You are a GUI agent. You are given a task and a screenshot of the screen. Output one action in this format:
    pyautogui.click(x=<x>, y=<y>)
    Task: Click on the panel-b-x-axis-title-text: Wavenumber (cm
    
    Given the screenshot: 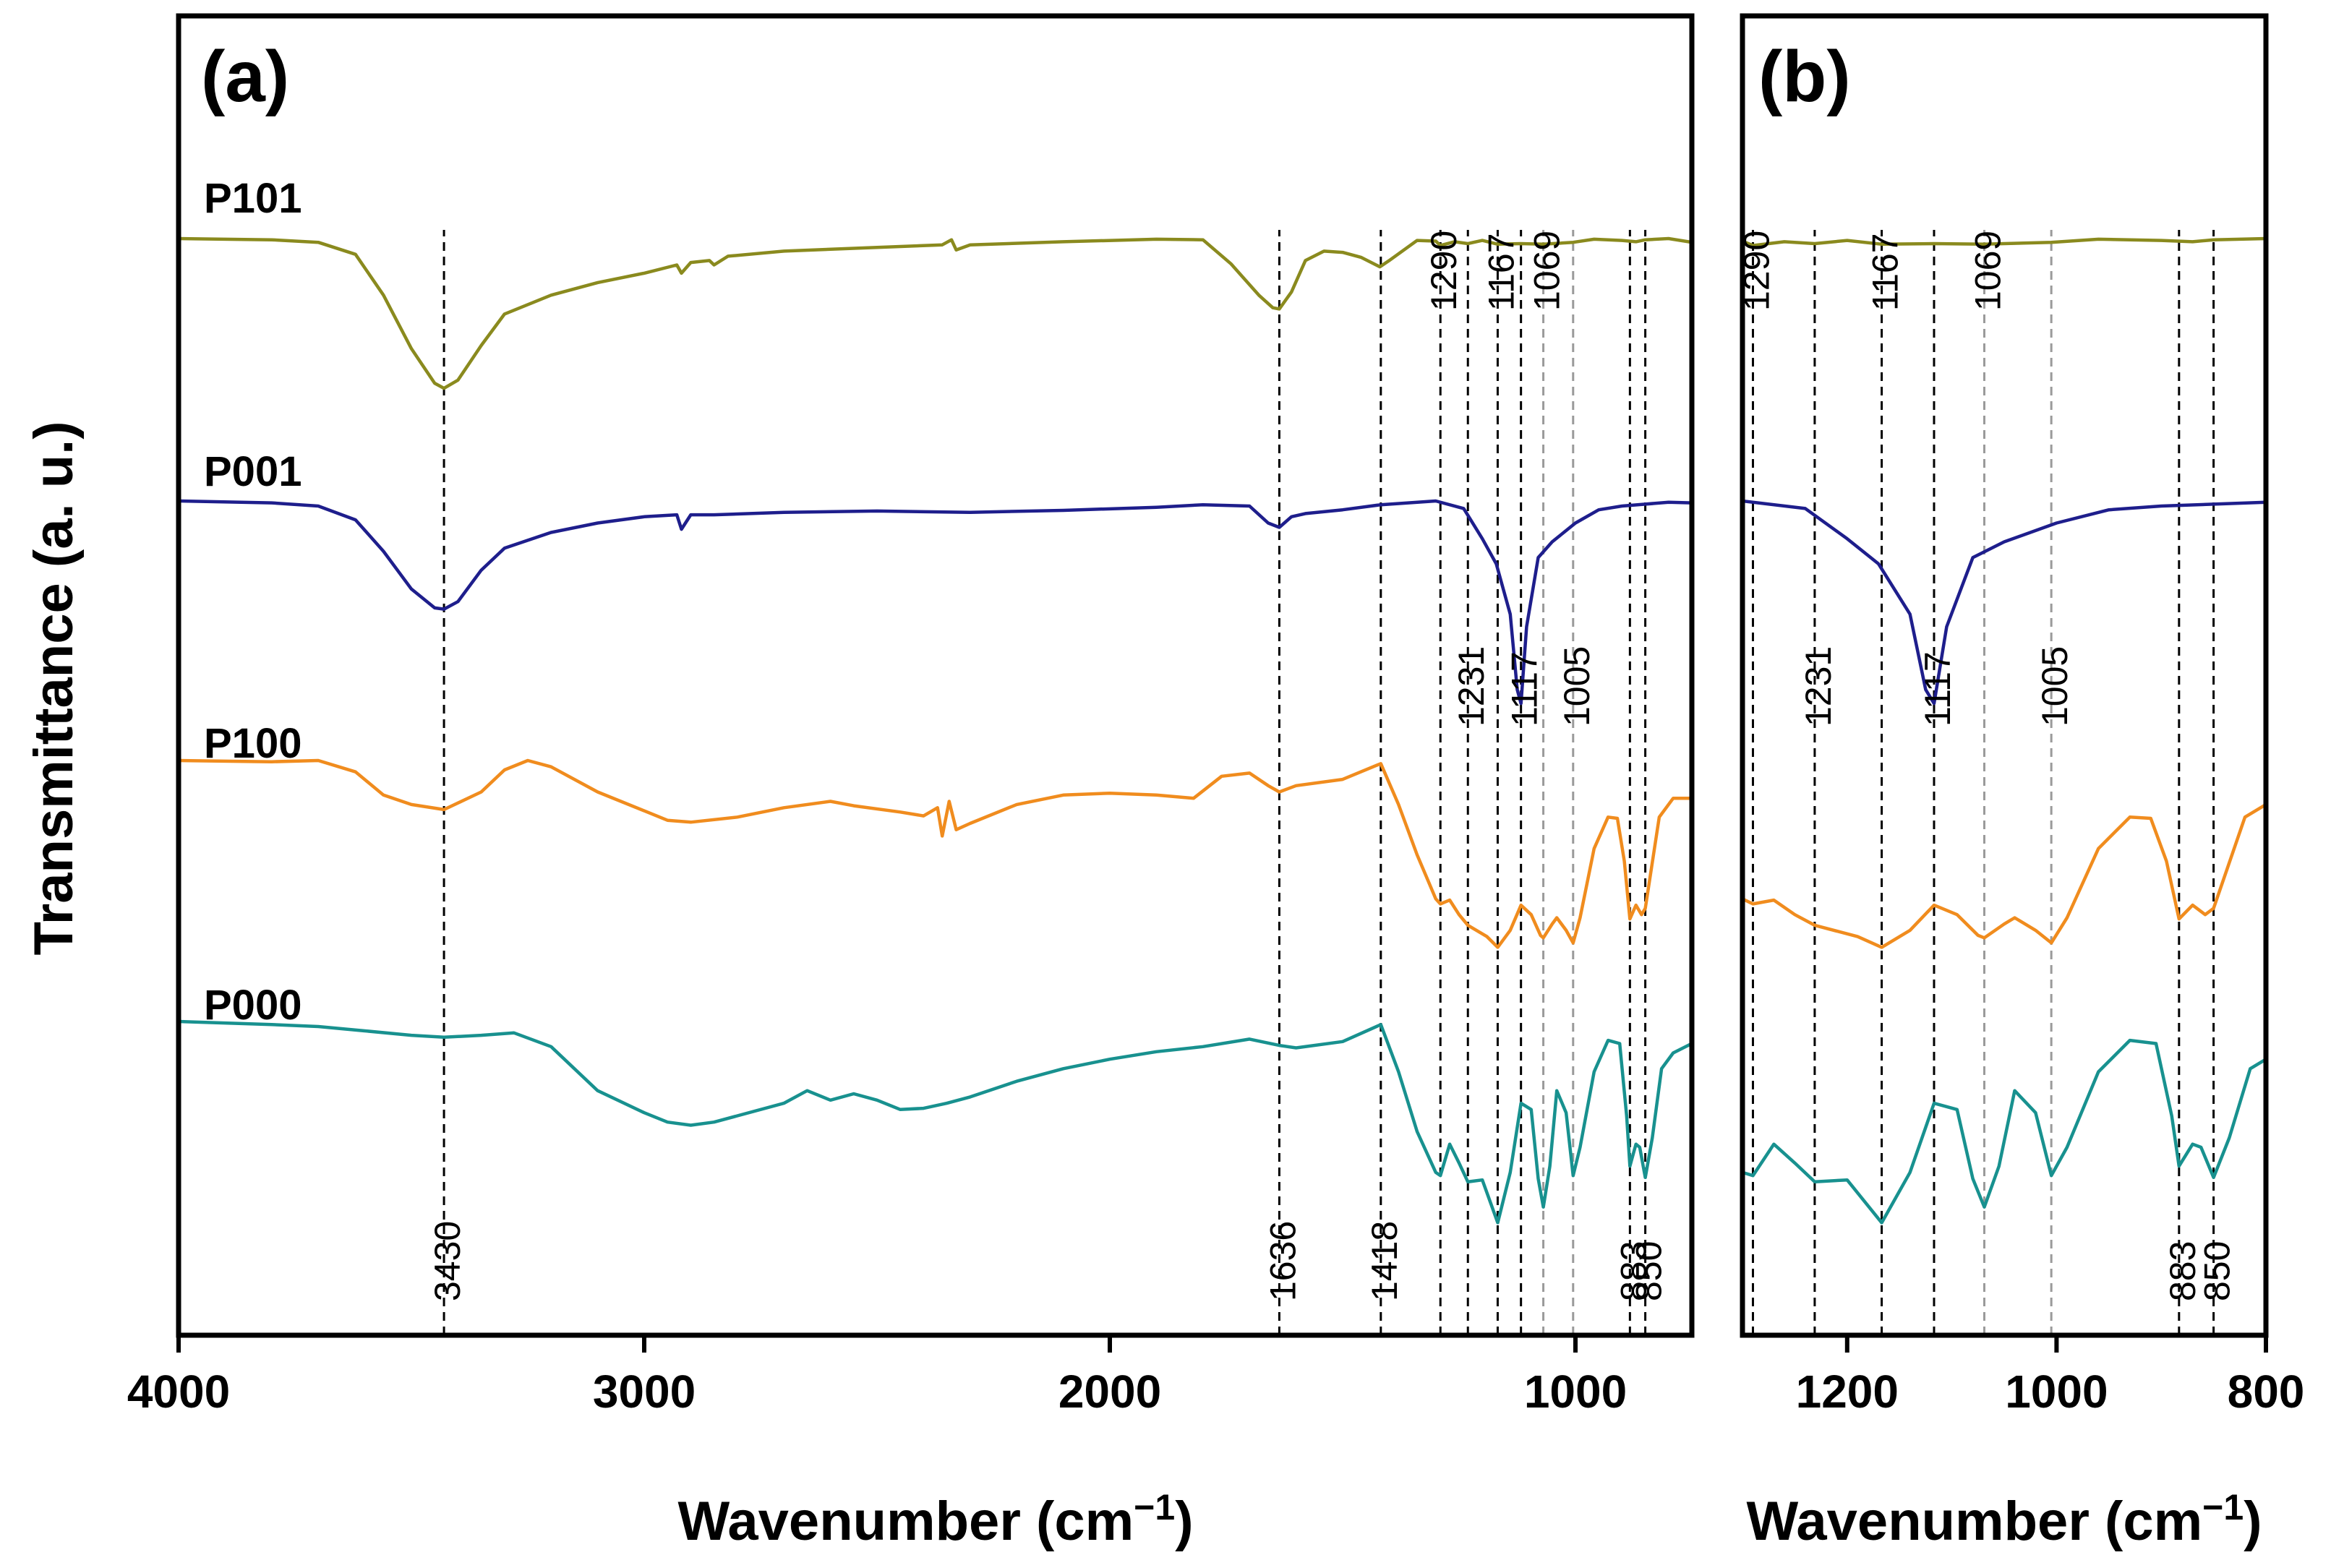 What is the action you would take?
    pyautogui.click(x=1974, y=1521)
    